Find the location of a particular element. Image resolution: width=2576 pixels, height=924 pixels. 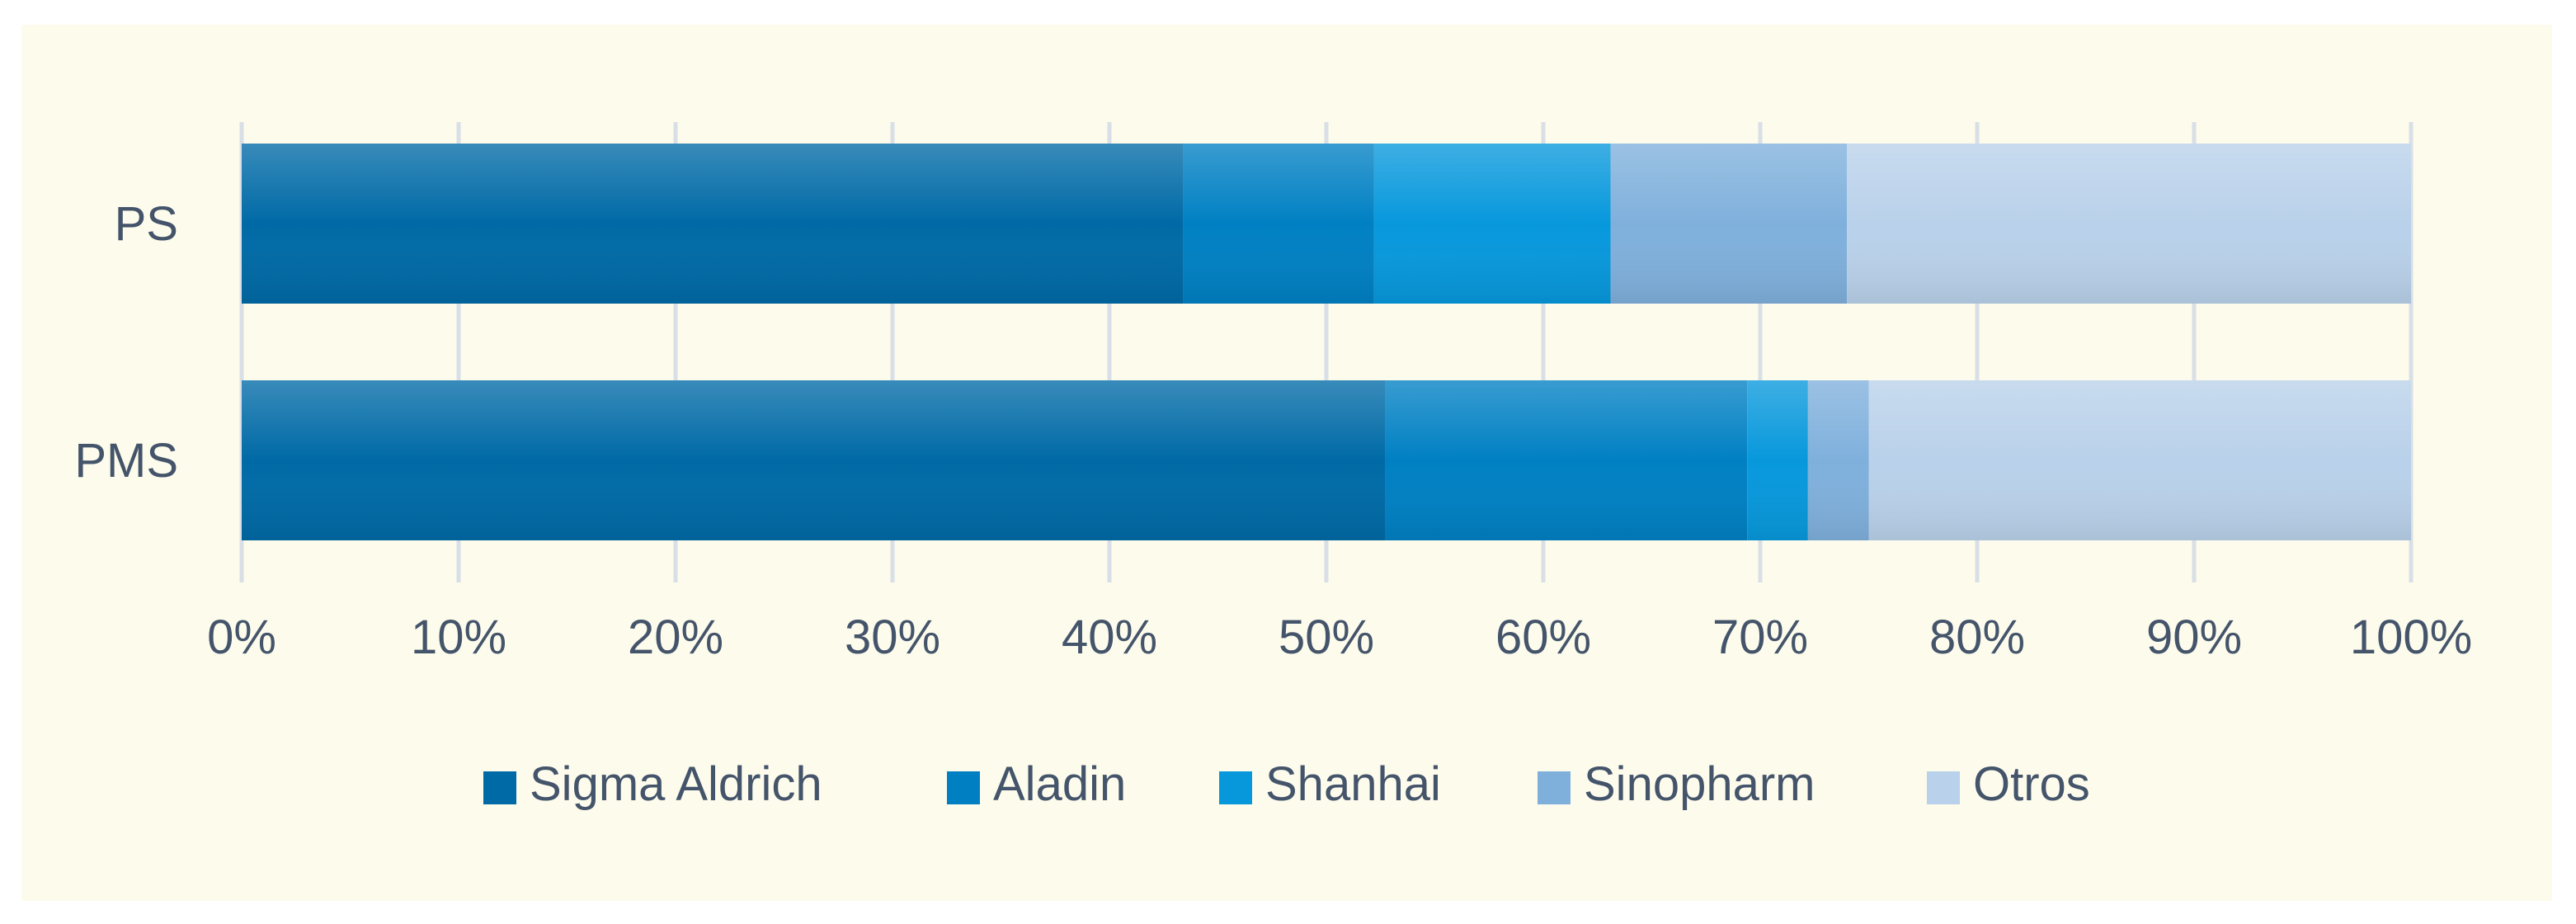

category-label: PS is located at coordinates (146, 224).